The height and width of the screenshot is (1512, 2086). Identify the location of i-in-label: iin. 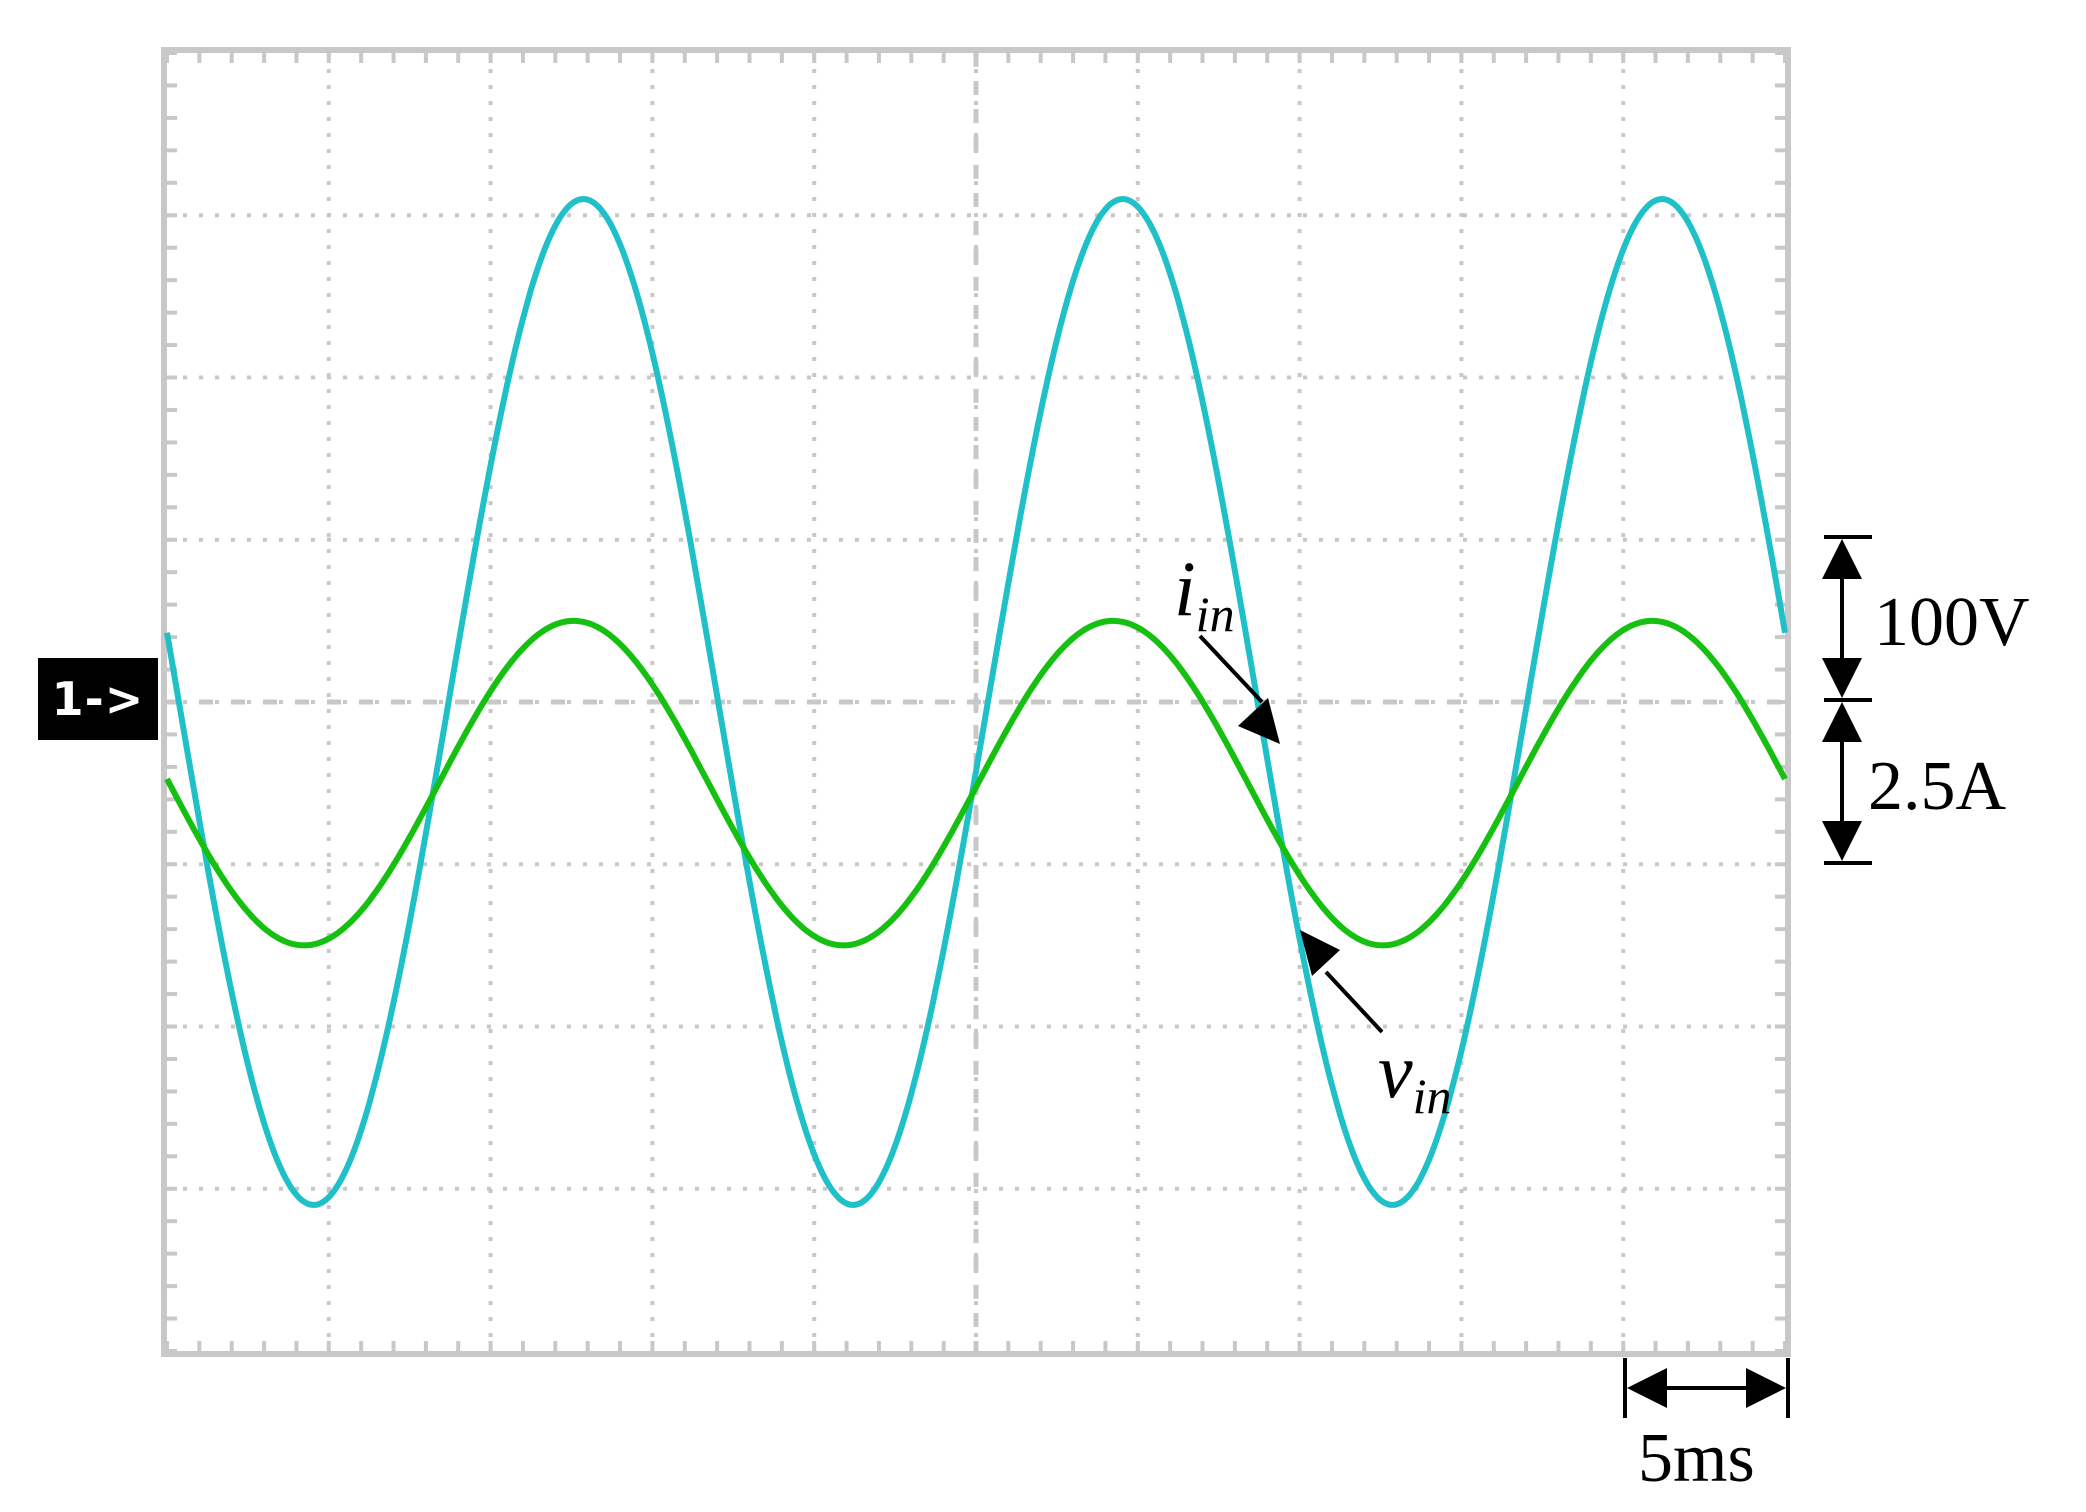
(1204, 596).